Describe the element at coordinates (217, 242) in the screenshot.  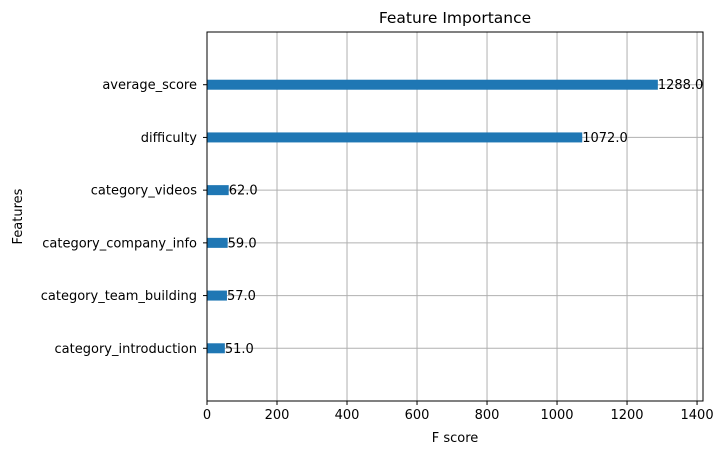
I see `bar-category-company-info` at that location.